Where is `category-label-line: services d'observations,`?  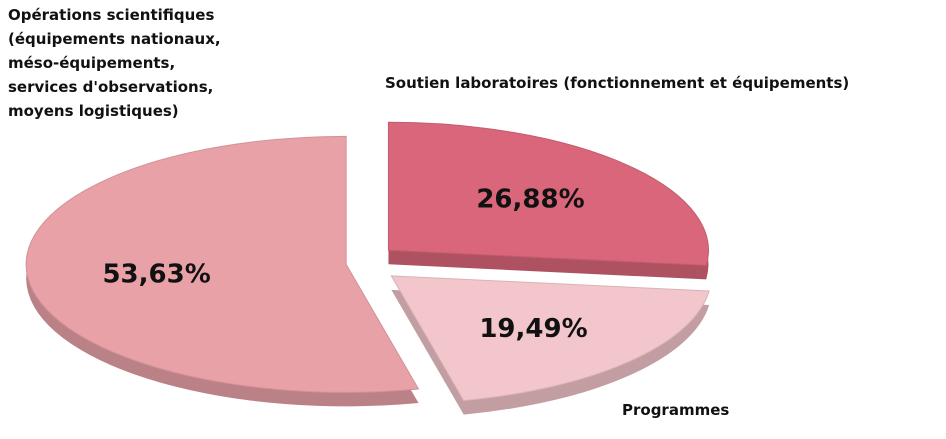
category-label-line: services d'observations, is located at coordinates (110, 87).